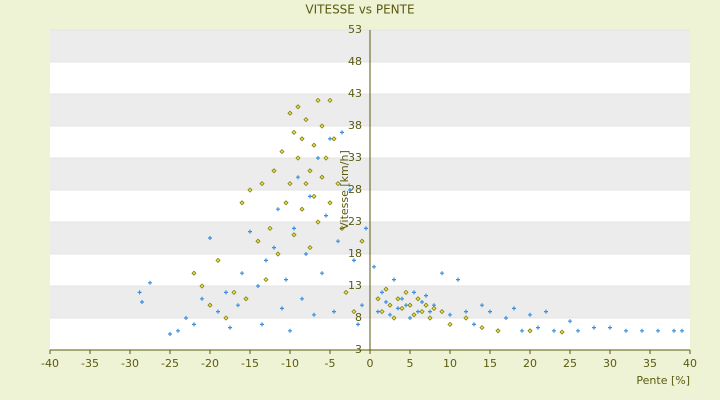 The image size is (720, 400). What do you see at coordinates (359, 10) in the screenshot?
I see `chart-title: VITESSE vs PENTE` at bounding box center [359, 10].